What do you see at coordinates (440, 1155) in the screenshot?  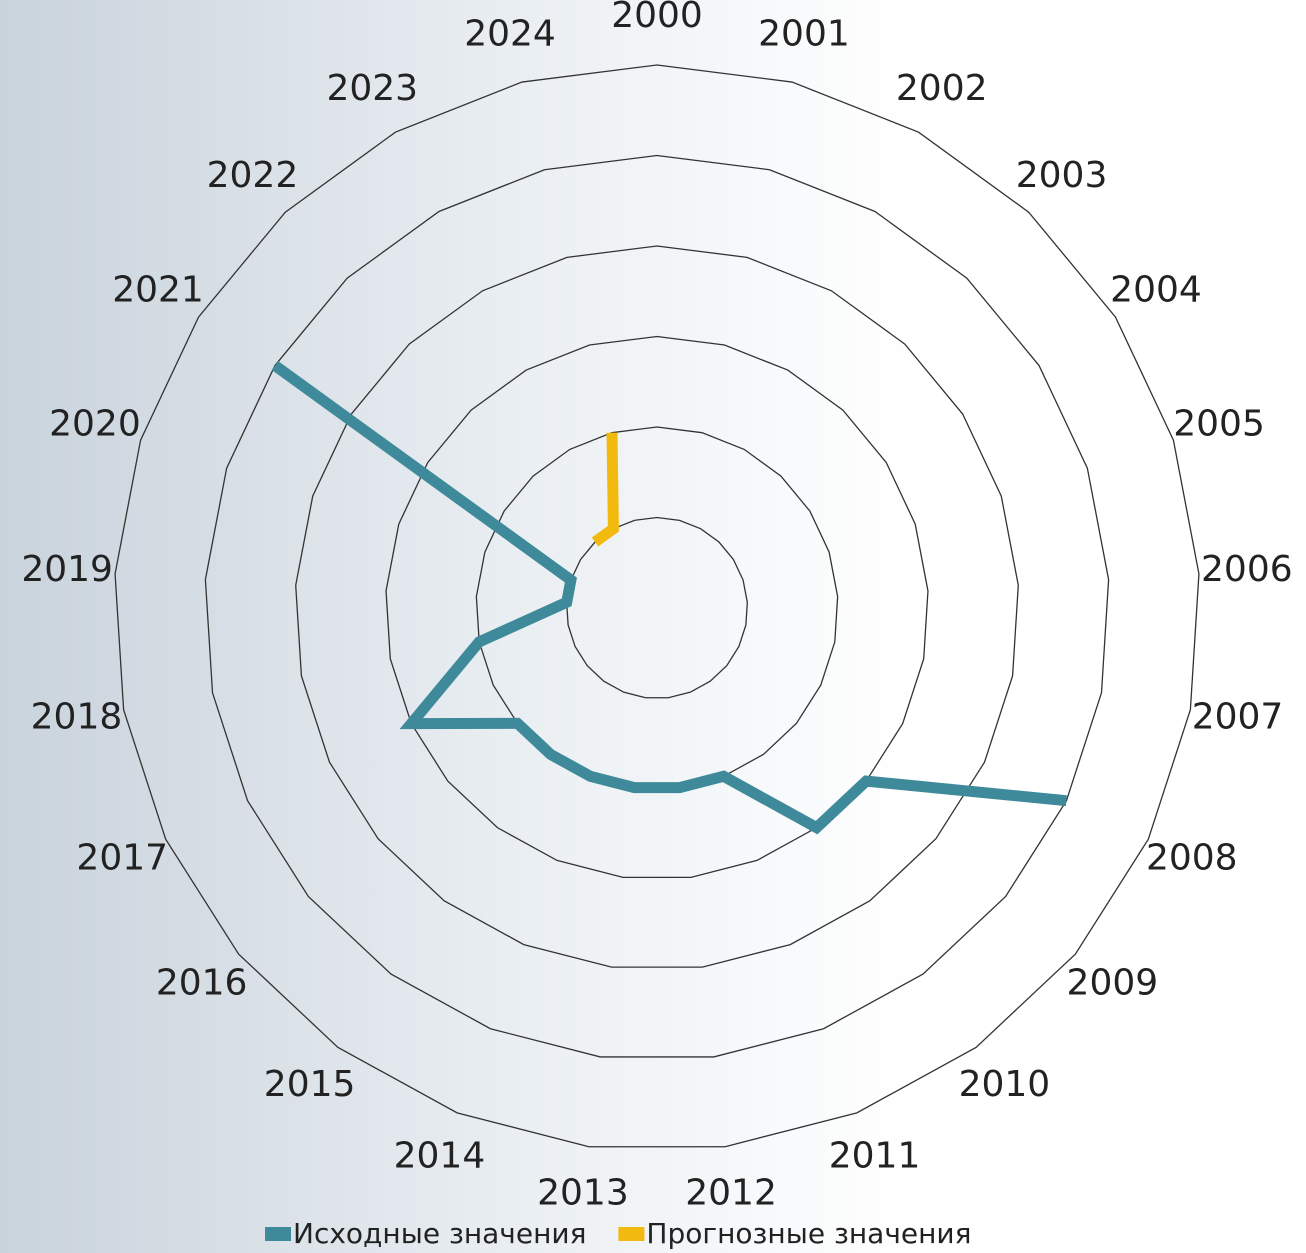 I see `category-label: 2014` at bounding box center [440, 1155].